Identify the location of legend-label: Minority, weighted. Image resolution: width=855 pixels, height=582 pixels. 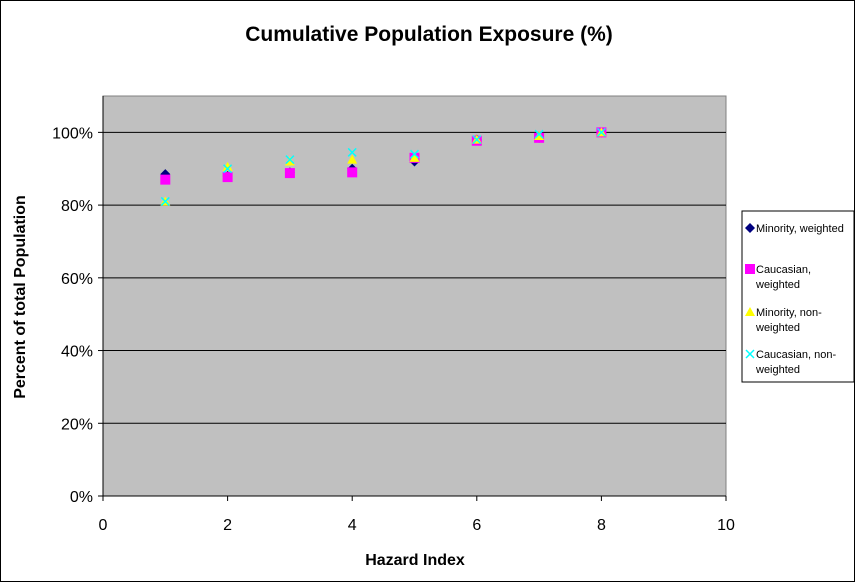
(800, 229).